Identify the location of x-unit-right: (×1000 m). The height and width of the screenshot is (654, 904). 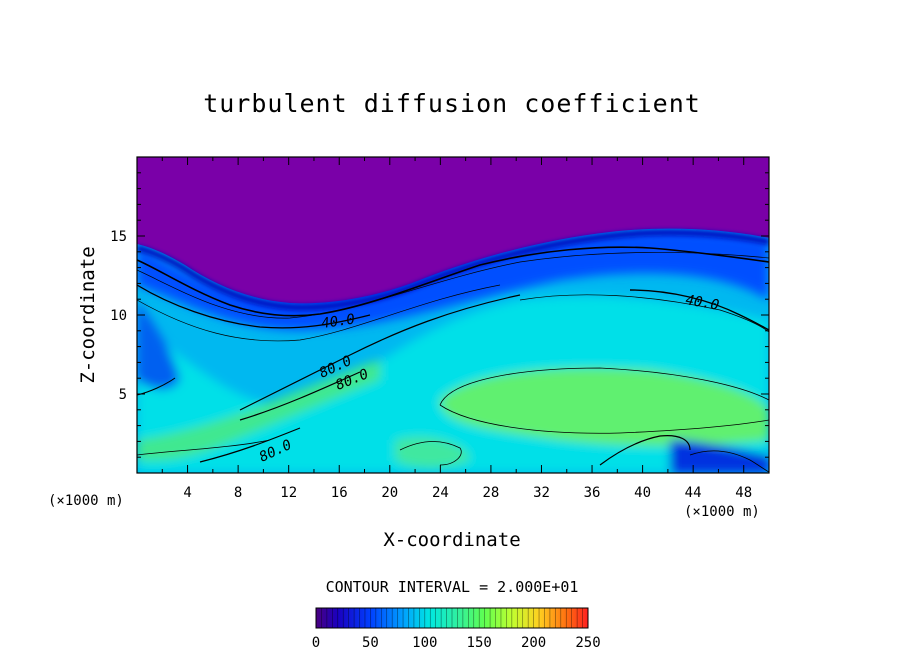
(722, 512).